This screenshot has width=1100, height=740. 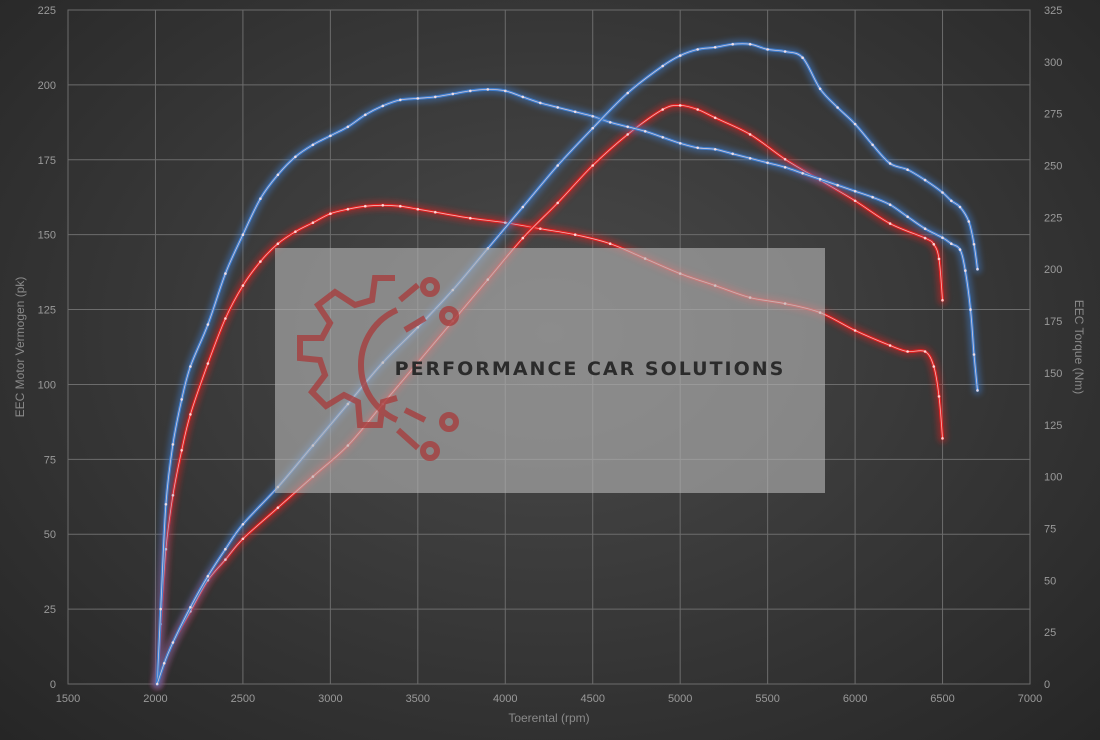 I want to click on y-right-tick-label: 325, so click(x=1053, y=11).